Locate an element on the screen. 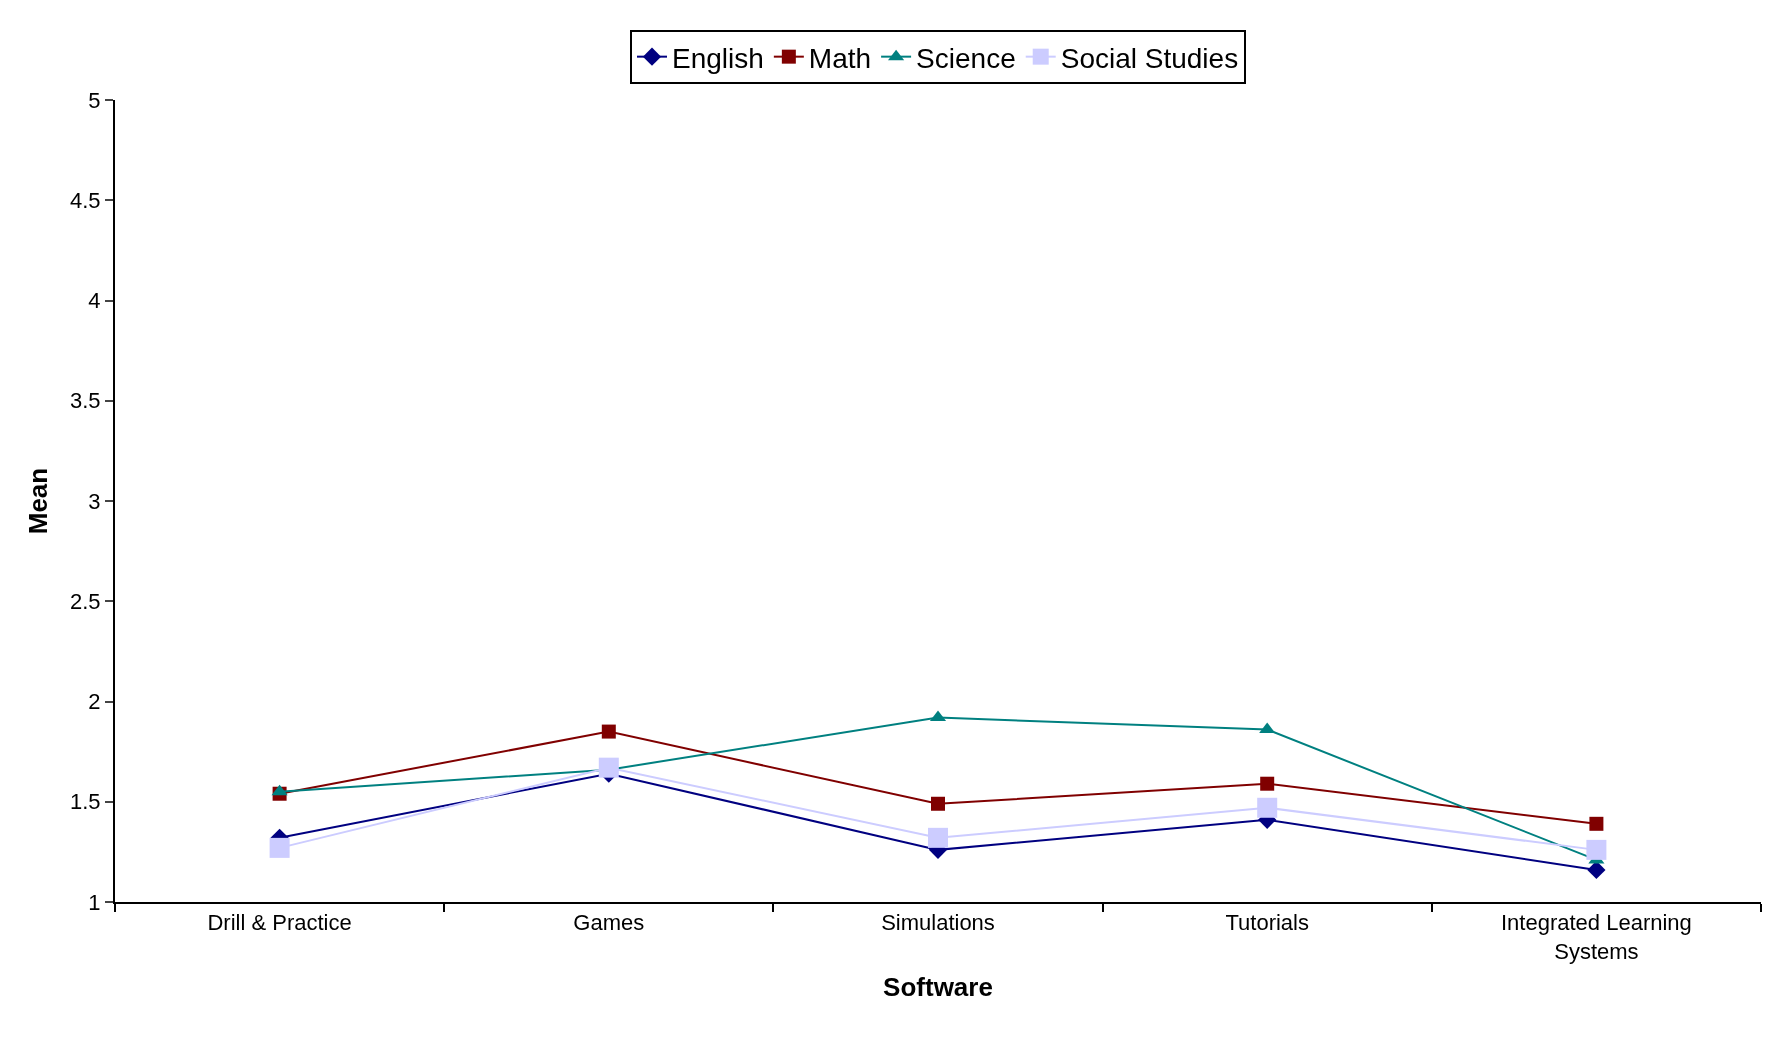  x-tick-label: Games is located at coordinates (609, 923).